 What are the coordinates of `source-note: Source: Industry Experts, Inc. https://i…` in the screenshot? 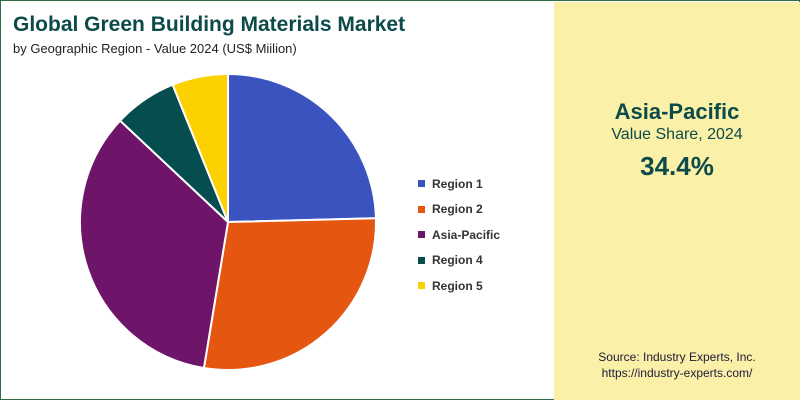 It's located at (677, 365).